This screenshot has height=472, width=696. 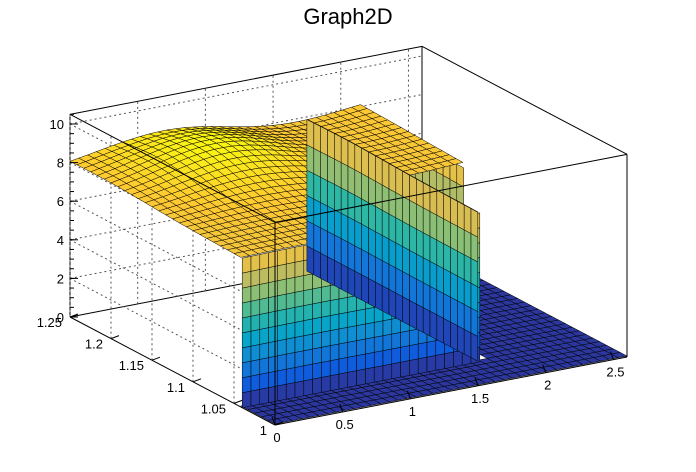 What do you see at coordinates (547, 385) in the screenshot?
I see `x-tick-label: 2` at bounding box center [547, 385].